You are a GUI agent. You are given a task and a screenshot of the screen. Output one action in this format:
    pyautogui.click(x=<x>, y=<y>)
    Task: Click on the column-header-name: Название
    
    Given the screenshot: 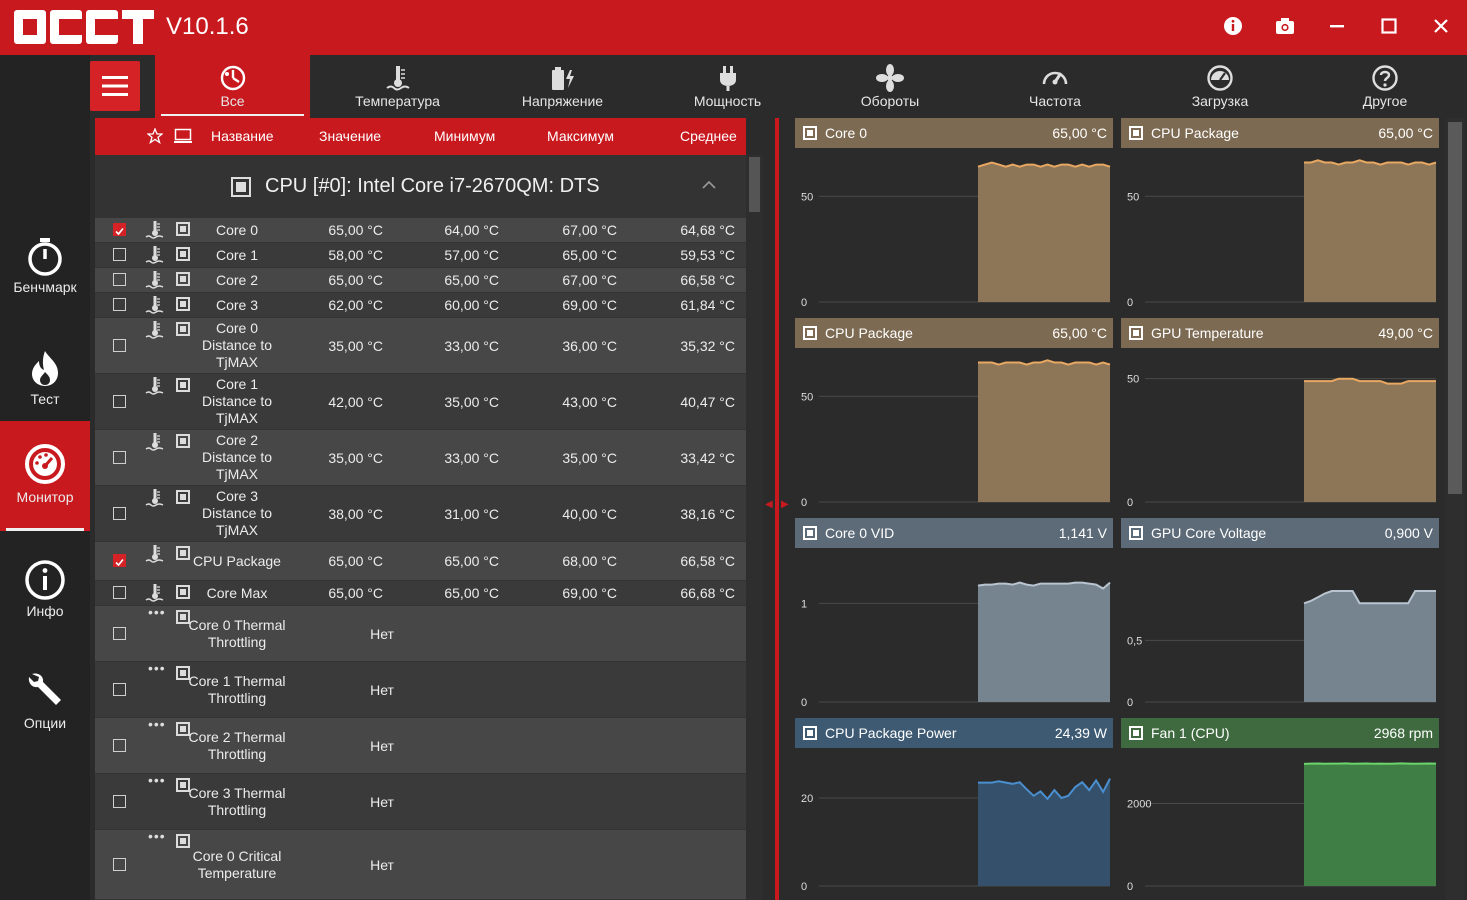 What is the action you would take?
    pyautogui.click(x=242, y=136)
    